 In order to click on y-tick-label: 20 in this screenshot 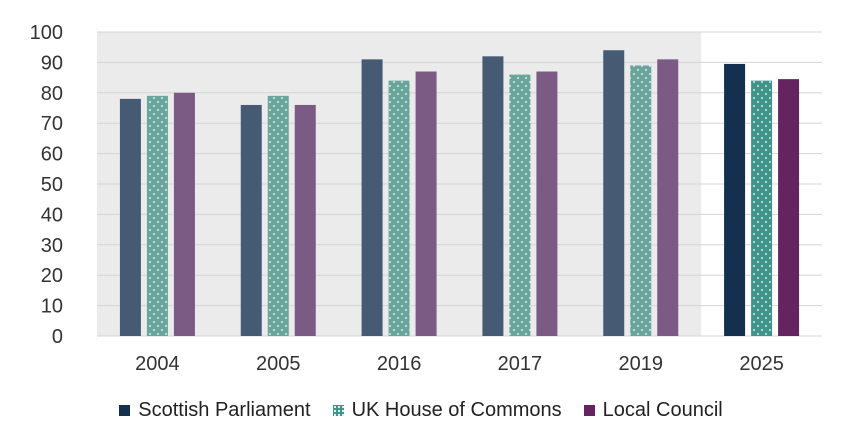, I will do `click(52, 276)`.